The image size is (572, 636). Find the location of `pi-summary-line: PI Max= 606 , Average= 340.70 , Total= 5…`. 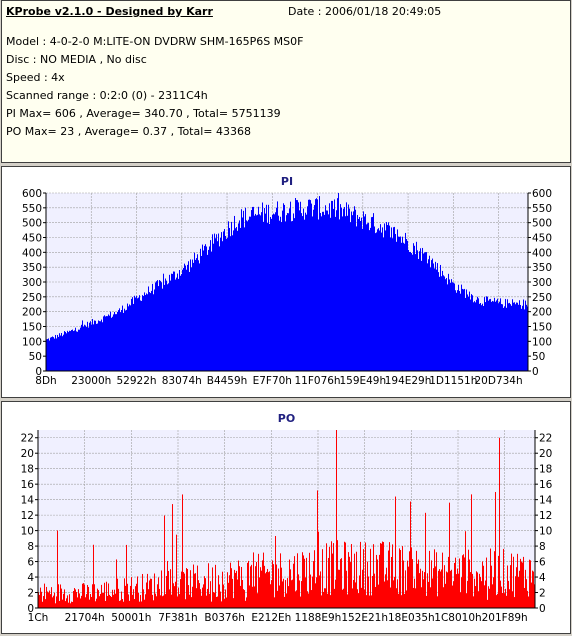

pi-summary-line: PI Max= 606 , Average= 340.70 , Total= 5… is located at coordinates (143, 113).